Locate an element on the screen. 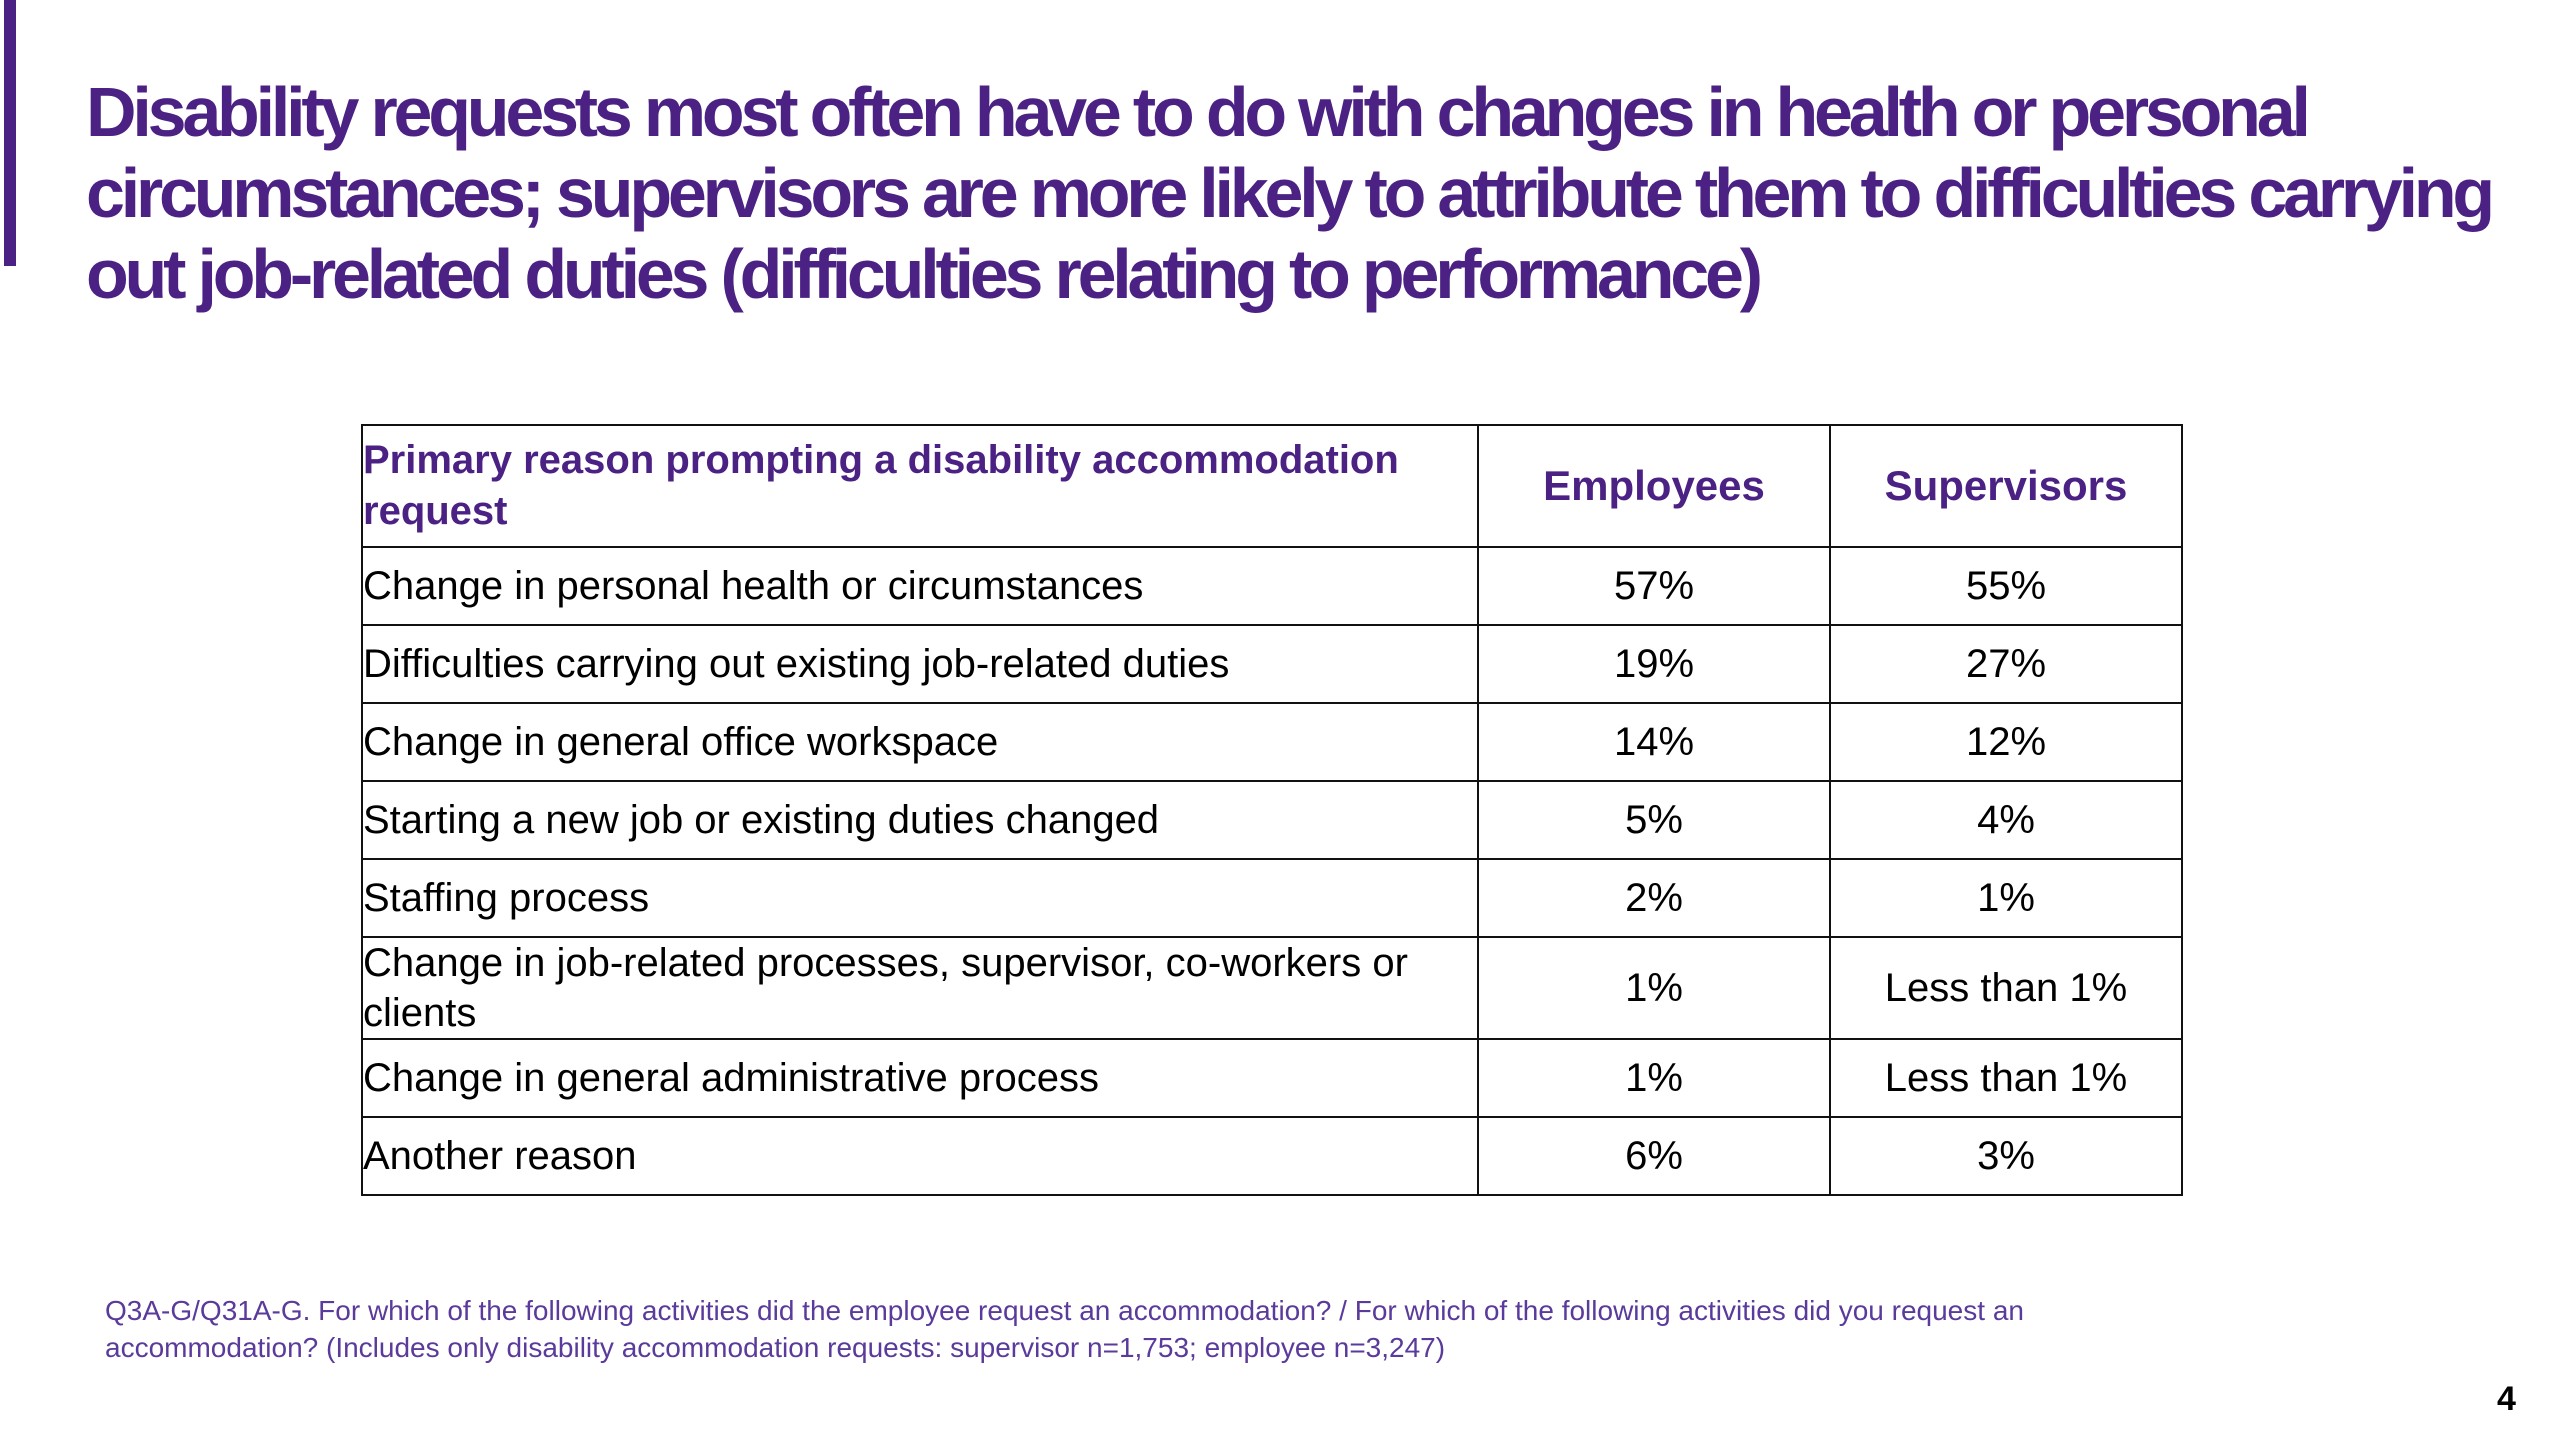 The height and width of the screenshot is (1440, 2560). row-supervisors-value: 12% is located at coordinates (2006, 742).